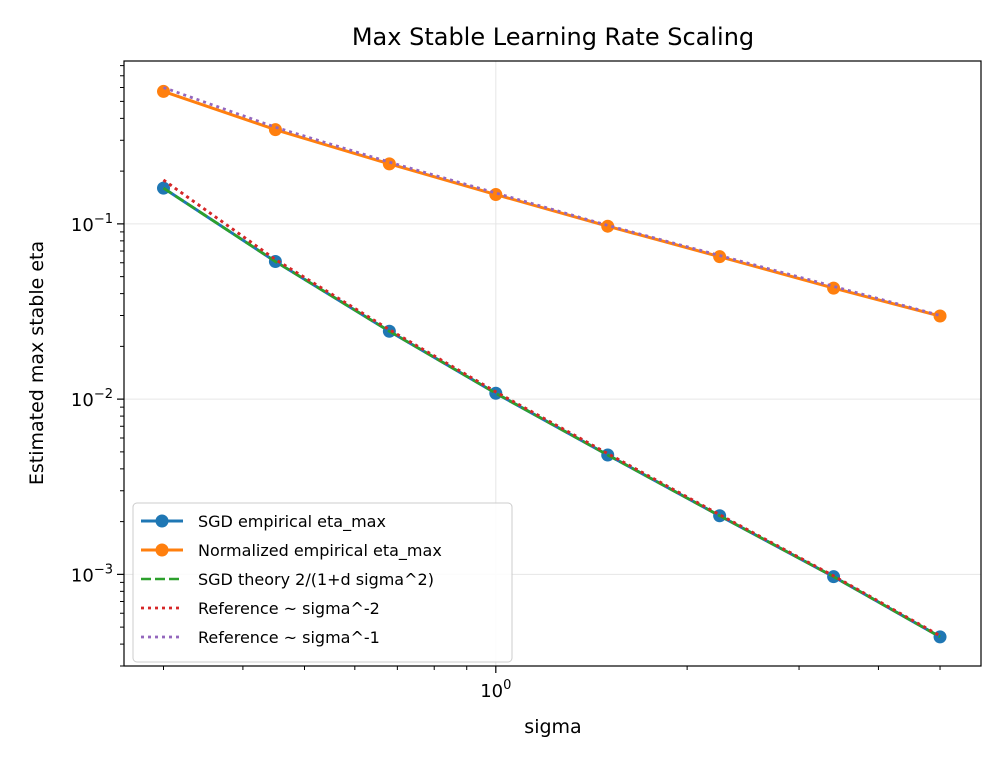 The width and height of the screenshot is (1008, 768). I want to click on legend-label-normalized-empirical-eta-max: Normalized empirical eta_max, so click(320, 551).